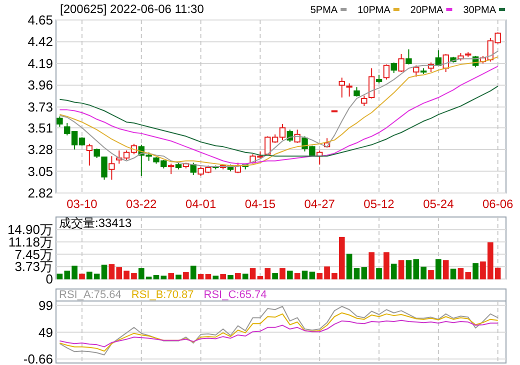  I want to click on x-tick-label: 04-27, so click(320, 204).